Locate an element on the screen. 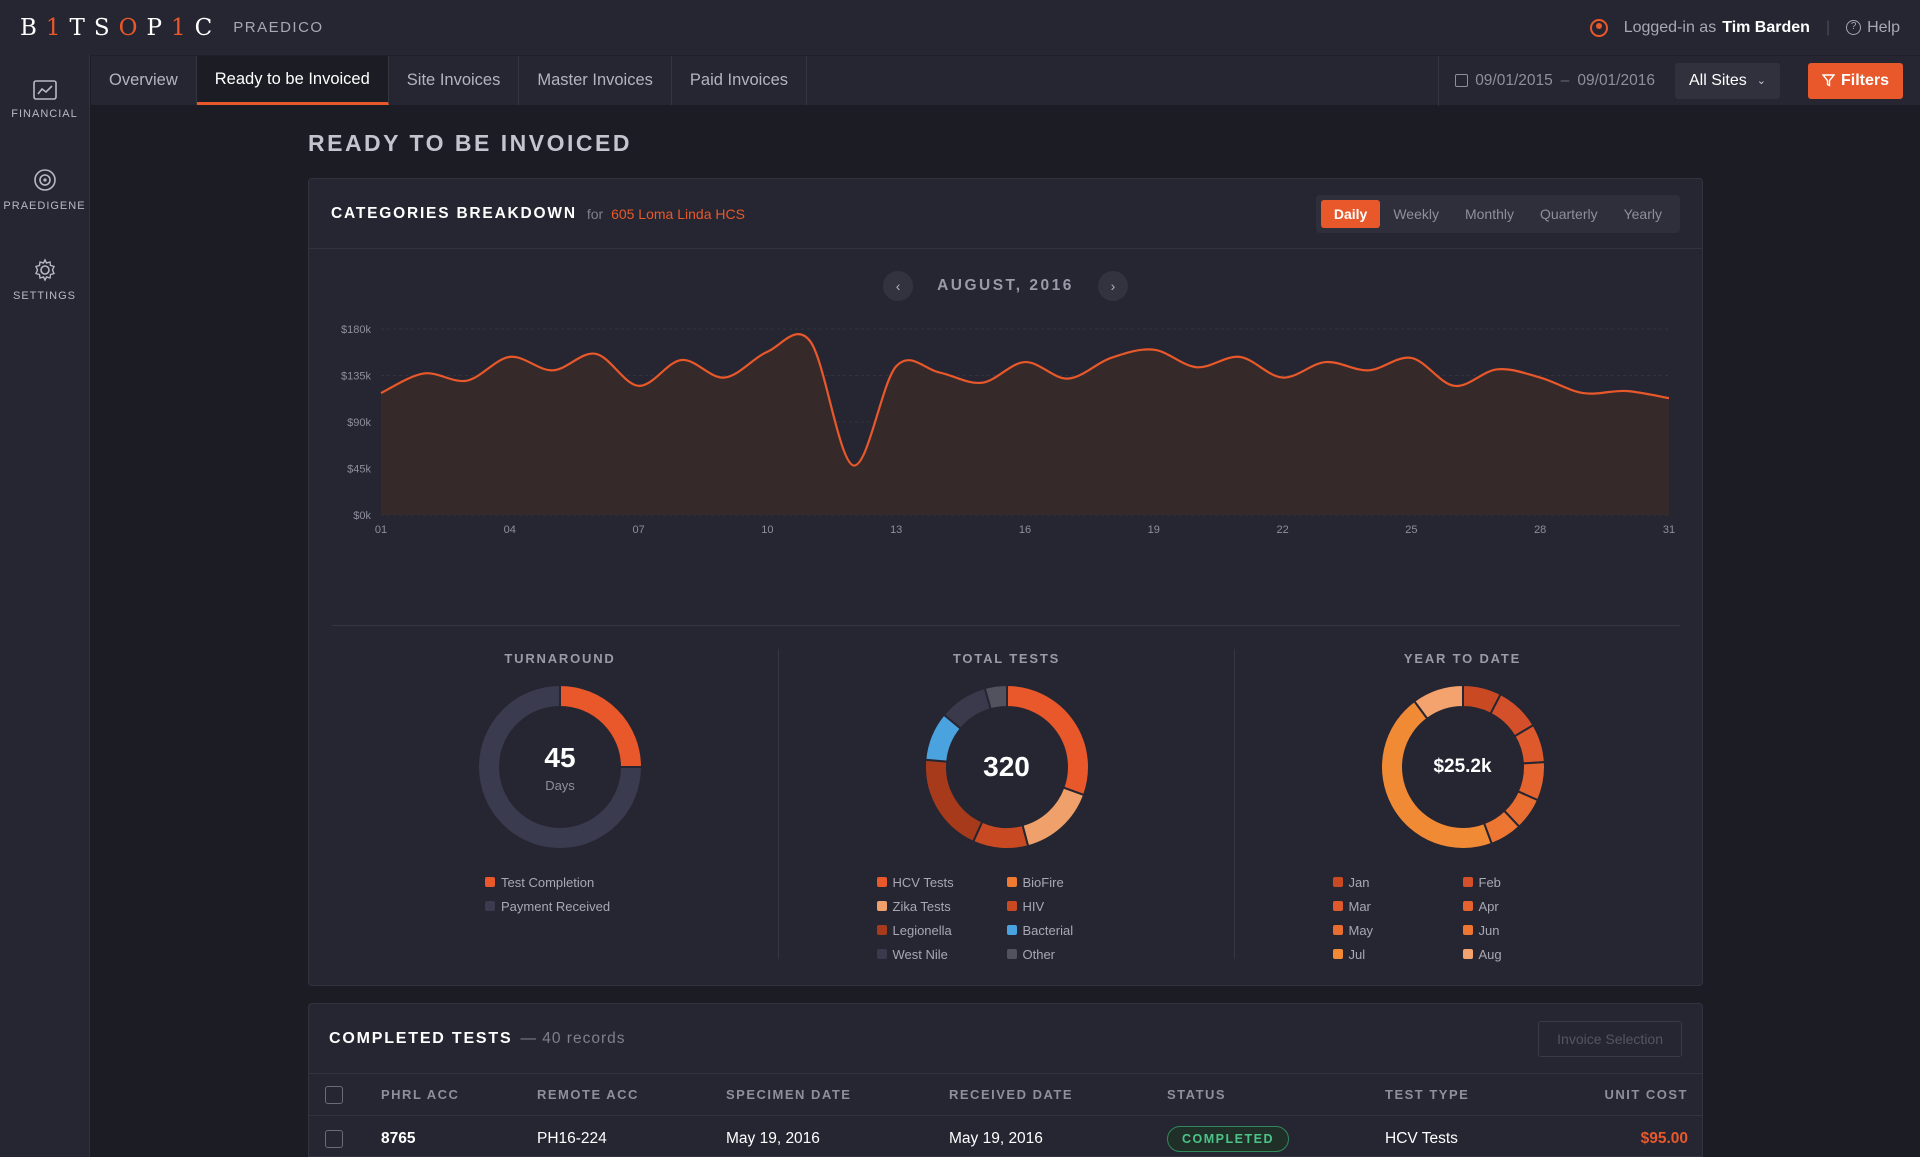  sidebar-item-financial: FINANCIAL is located at coordinates (44, 100).